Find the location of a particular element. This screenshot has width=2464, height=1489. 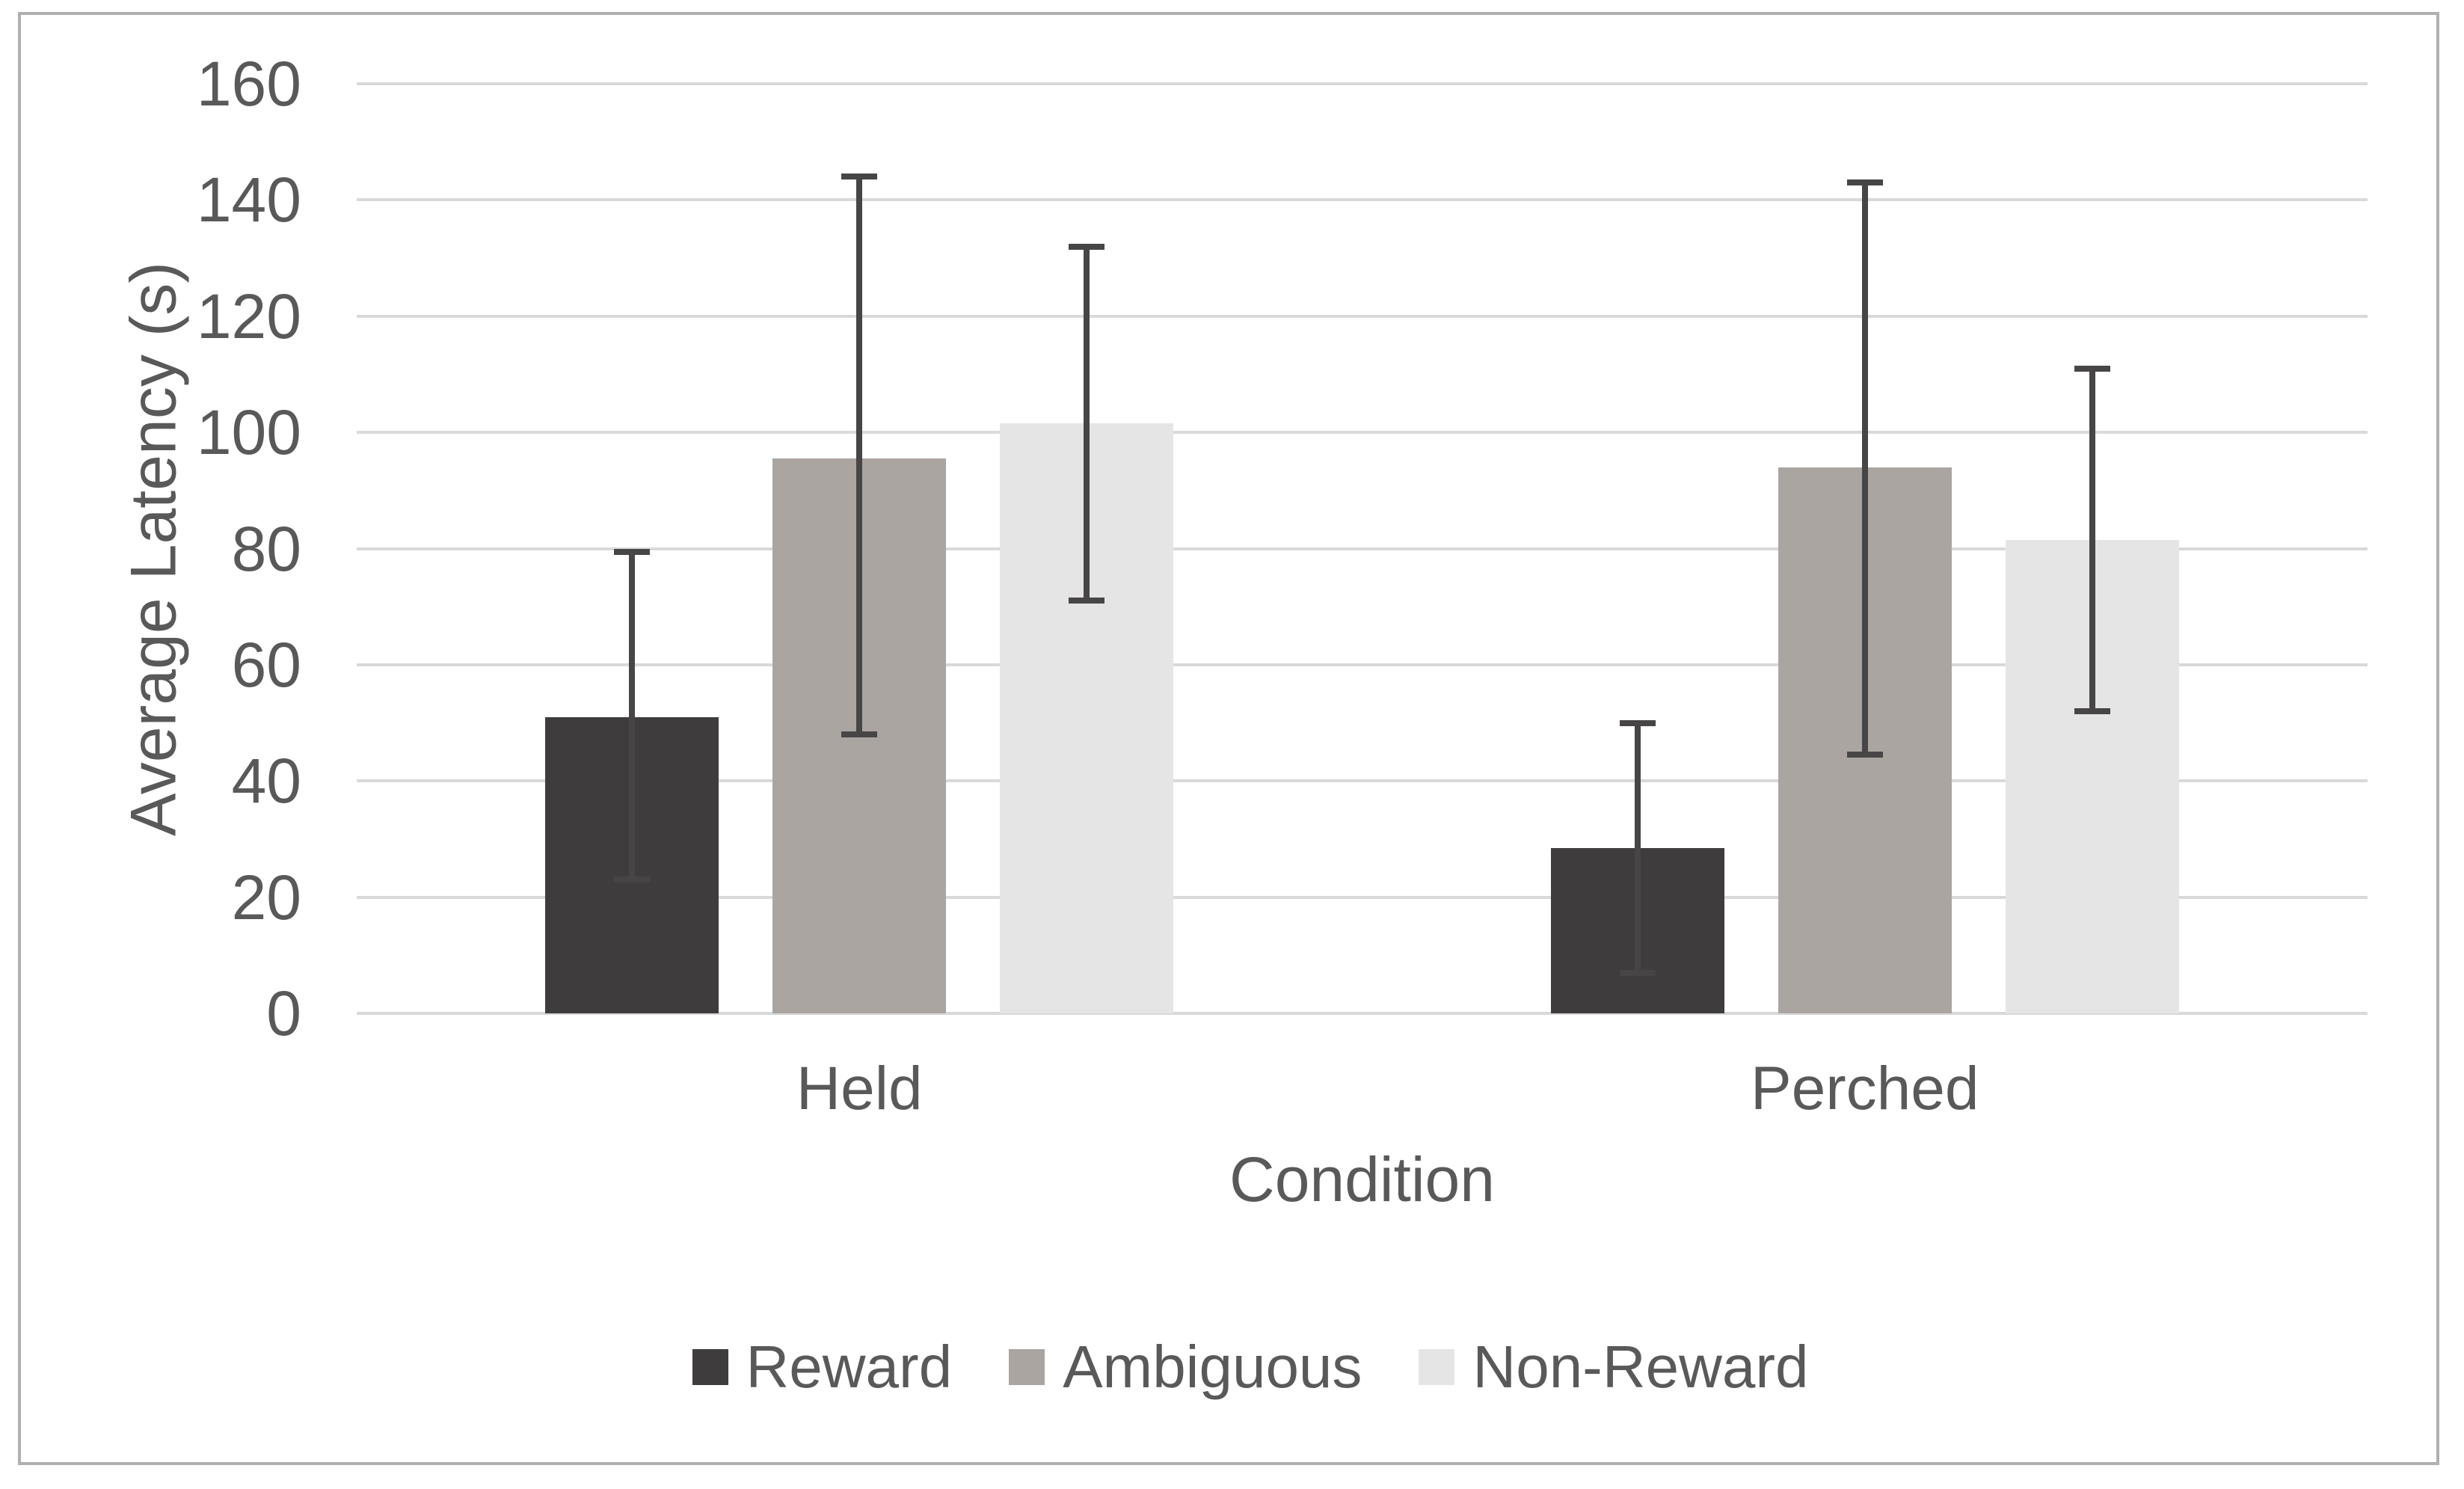

y-tick-label-100: 100 is located at coordinates (248, 432).